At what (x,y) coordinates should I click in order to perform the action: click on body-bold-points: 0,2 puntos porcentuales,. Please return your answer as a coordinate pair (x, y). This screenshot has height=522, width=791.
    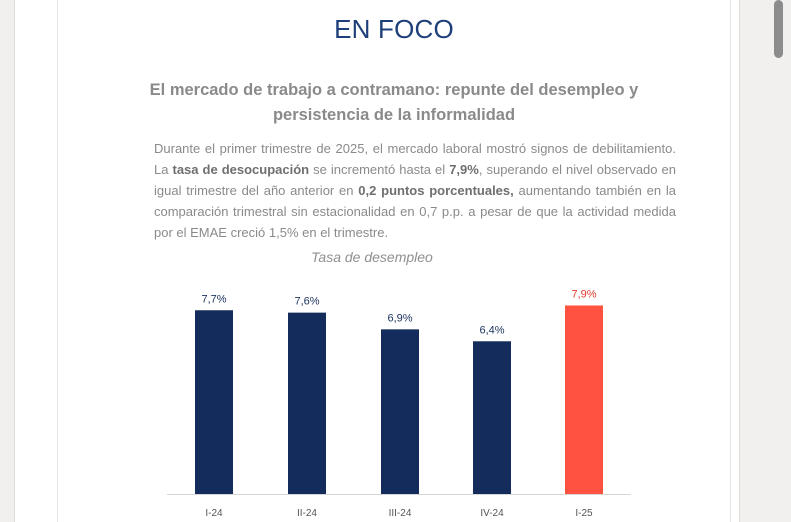
    Looking at the image, I should click on (436, 190).